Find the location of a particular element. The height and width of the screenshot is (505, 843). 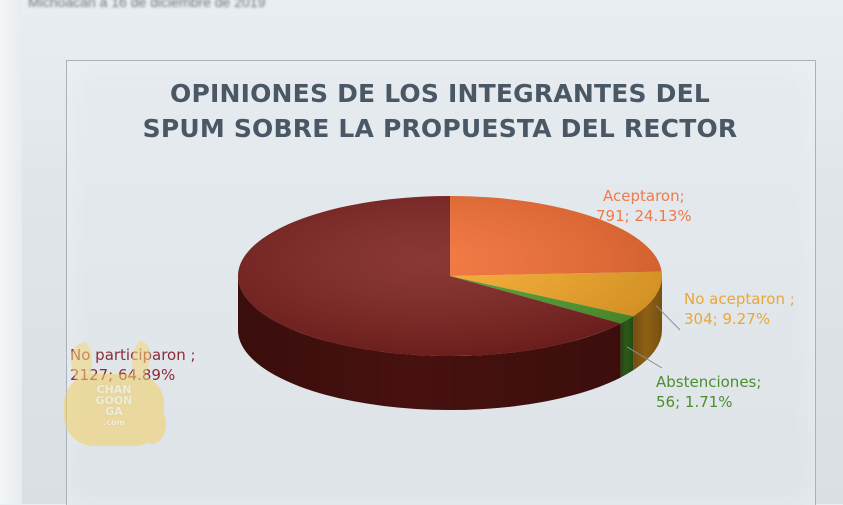

label-aceptaron-name: Aceptaron; is located at coordinates (644, 196).